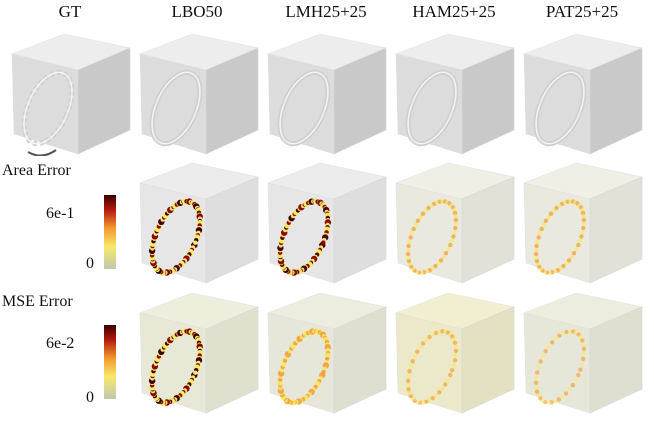 The width and height of the screenshot is (654, 435). I want to click on colorbar-mse: 6e-2 0, so click(65, 375).